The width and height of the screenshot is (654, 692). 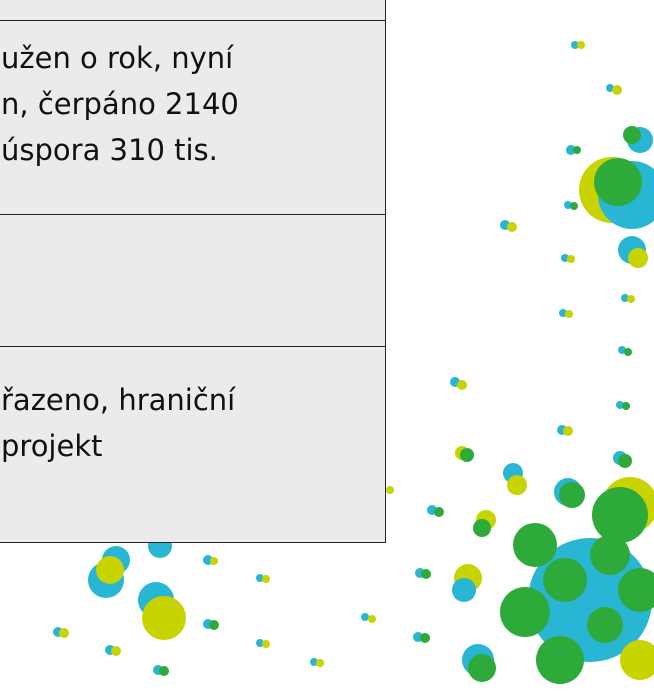 I want to click on cell-text: n, čerpáno 2140, so click(x=120, y=104).